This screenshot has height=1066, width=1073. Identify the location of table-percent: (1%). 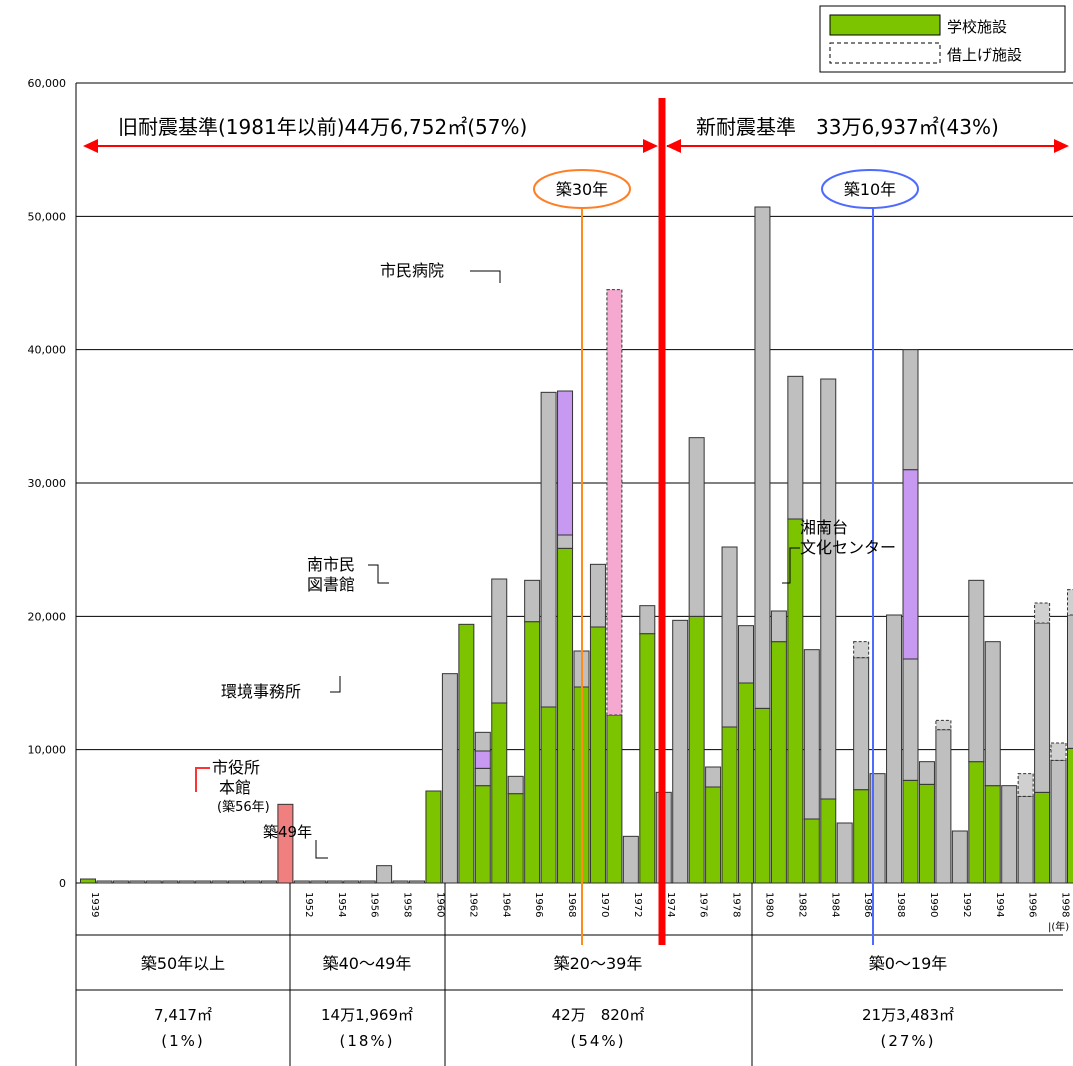
(183, 1041).